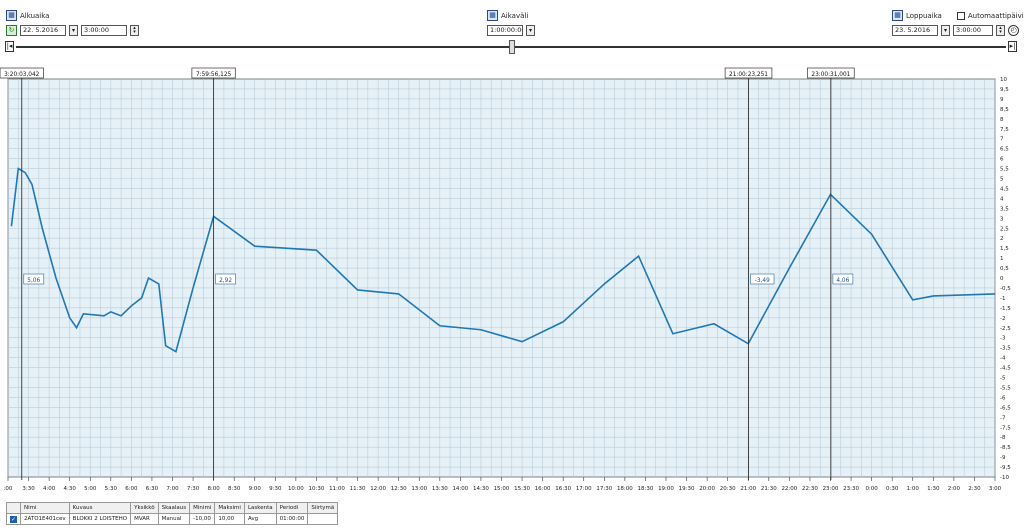 This screenshot has width=1024, height=531. What do you see at coordinates (202, 508) in the screenshot?
I see `legend-header-cell: Minimi` at bounding box center [202, 508].